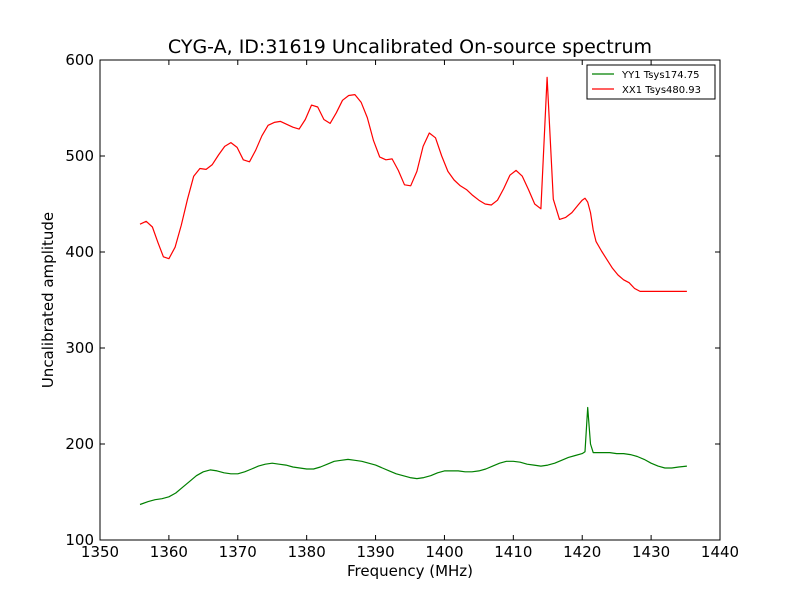  I want to click on y-tick-label: 500, so click(79, 156).